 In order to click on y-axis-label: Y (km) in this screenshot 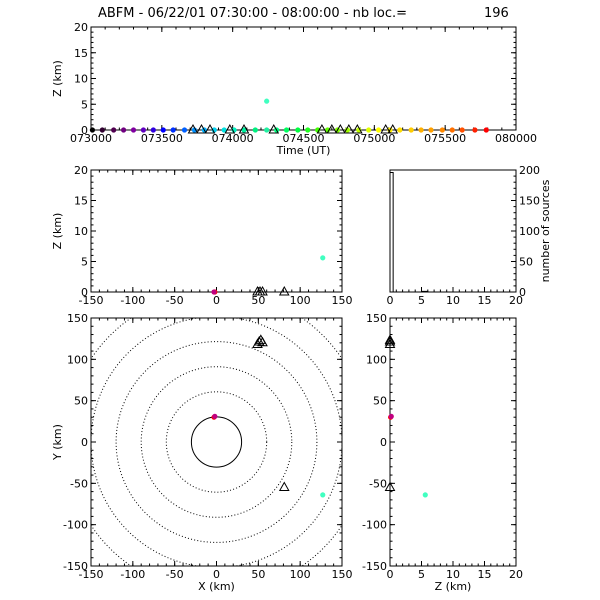, I will do `click(57, 442)`.